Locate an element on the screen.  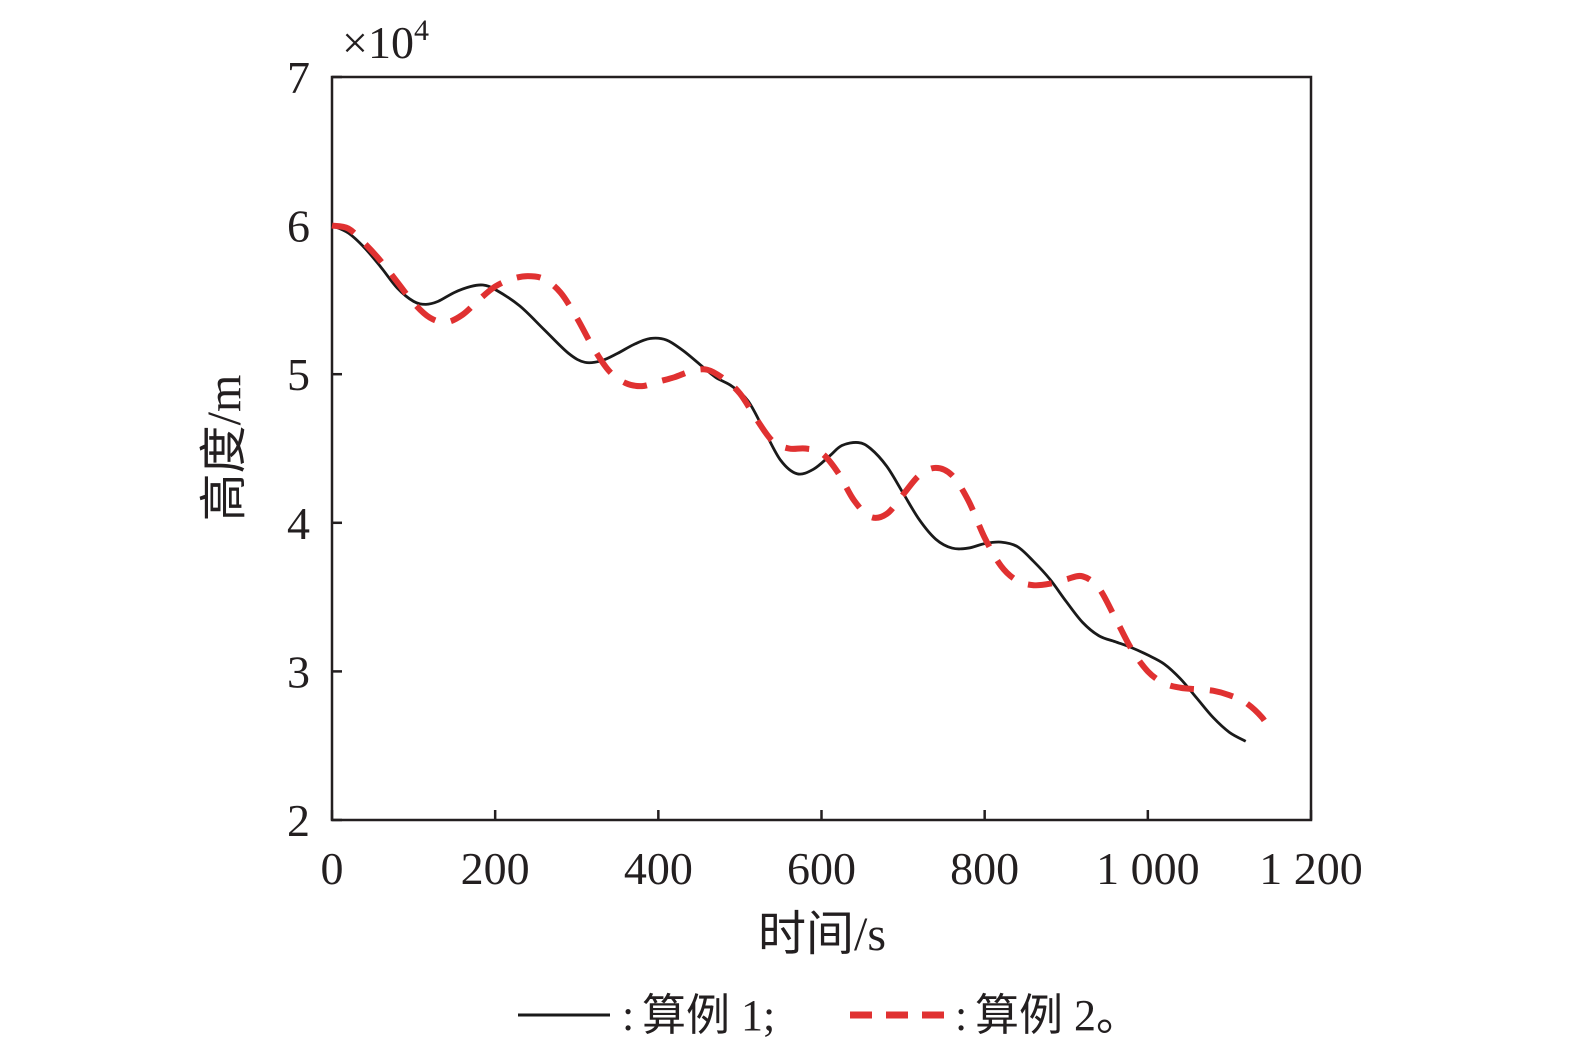
y-tick-label: 5 is located at coordinates (298, 374).